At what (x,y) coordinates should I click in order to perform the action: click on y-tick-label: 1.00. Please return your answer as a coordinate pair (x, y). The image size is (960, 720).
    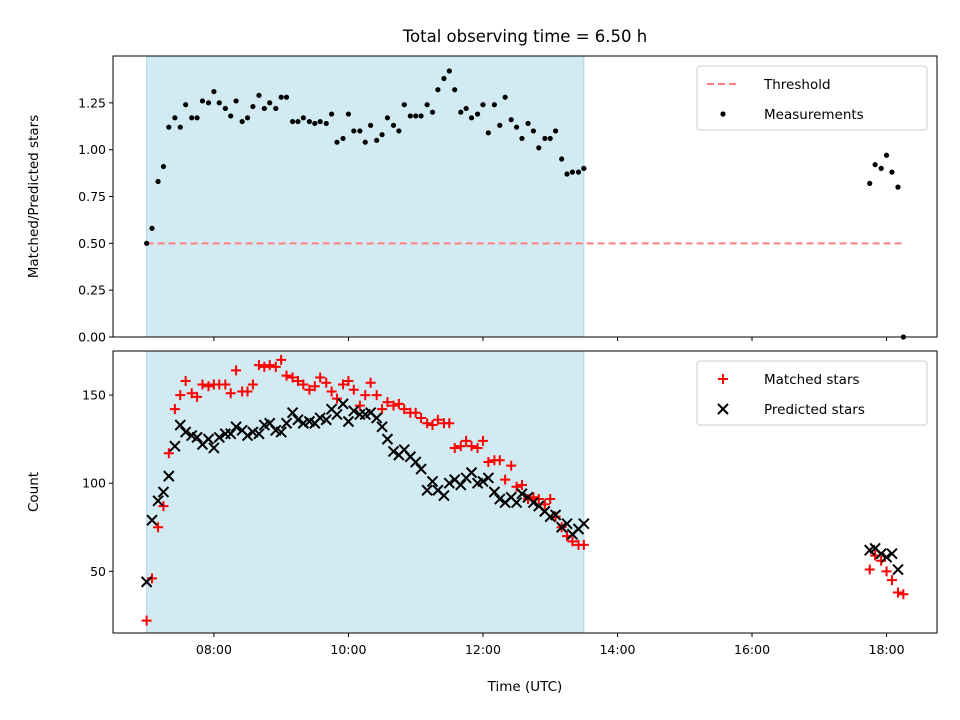
    Looking at the image, I should click on (92, 149).